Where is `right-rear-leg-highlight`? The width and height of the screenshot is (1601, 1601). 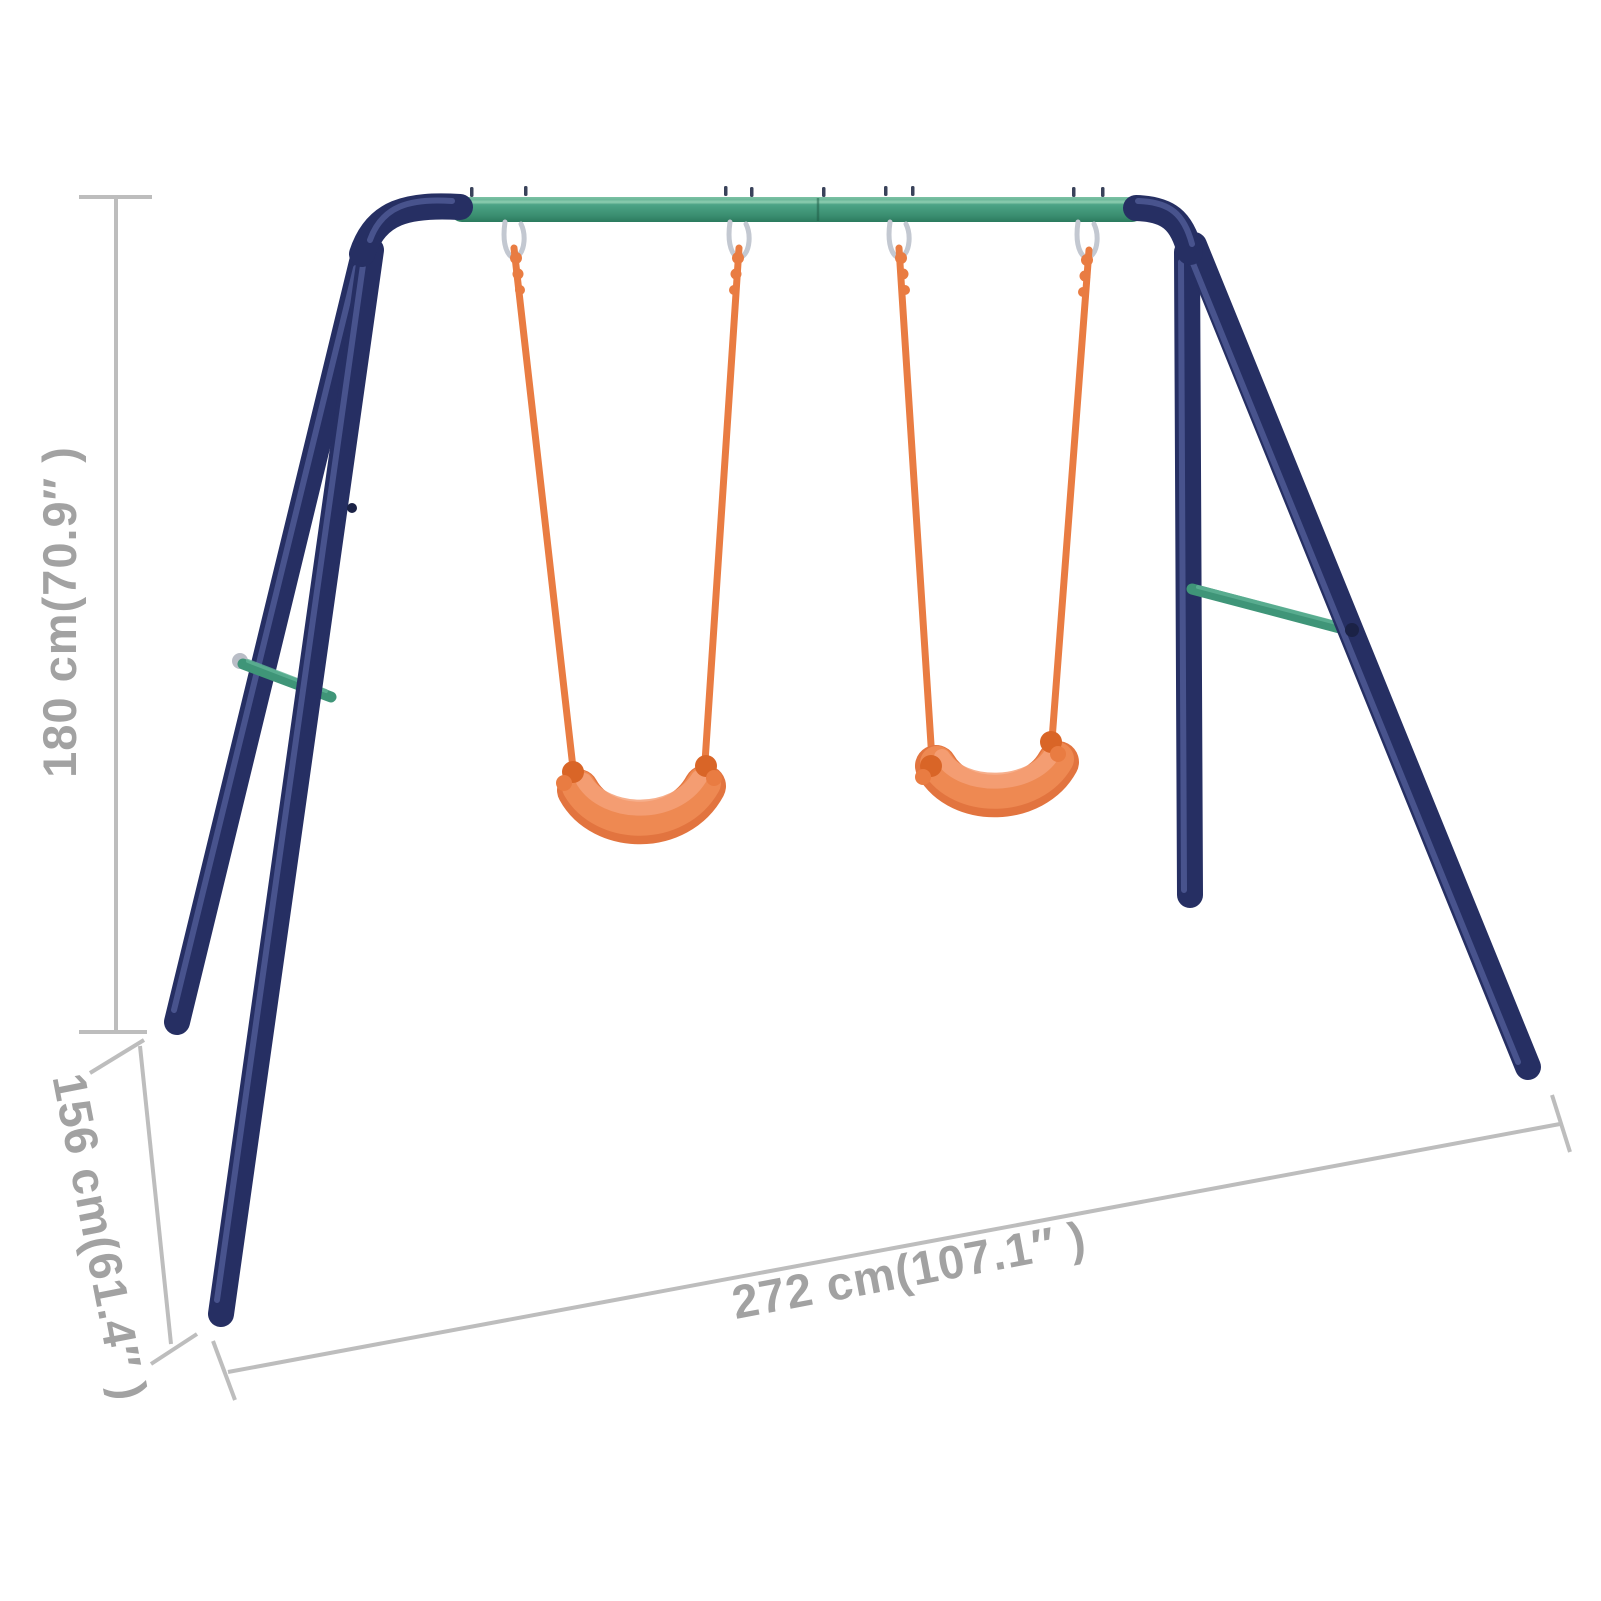
right-rear-leg-highlight is located at coordinates (1182, 576).